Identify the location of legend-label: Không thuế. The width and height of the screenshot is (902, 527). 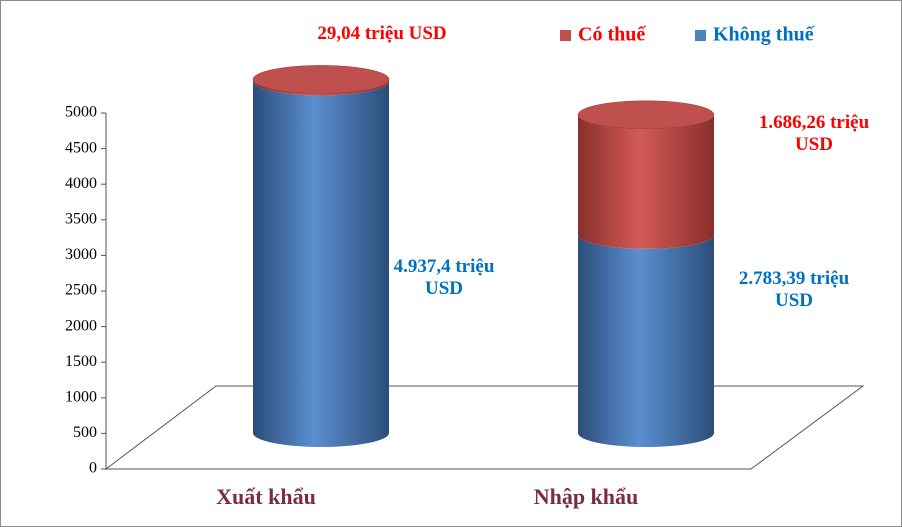
(764, 35).